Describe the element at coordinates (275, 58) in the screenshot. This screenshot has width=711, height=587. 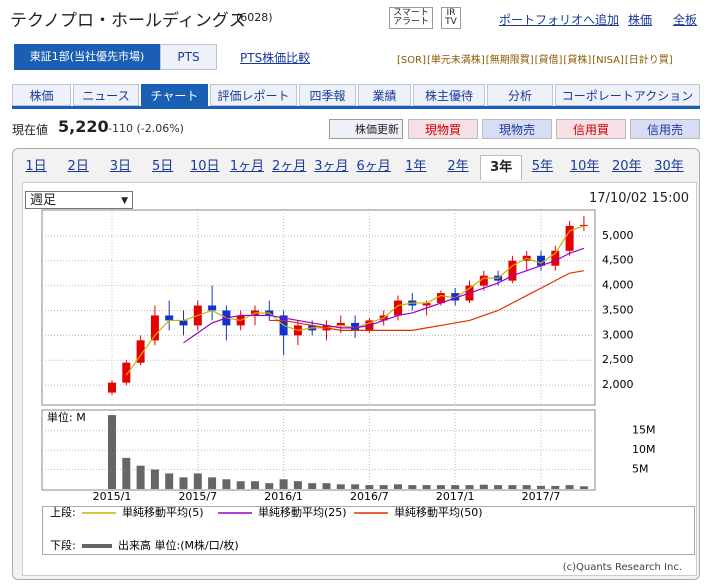
I see `pts-compare: PTS株価比較` at that location.